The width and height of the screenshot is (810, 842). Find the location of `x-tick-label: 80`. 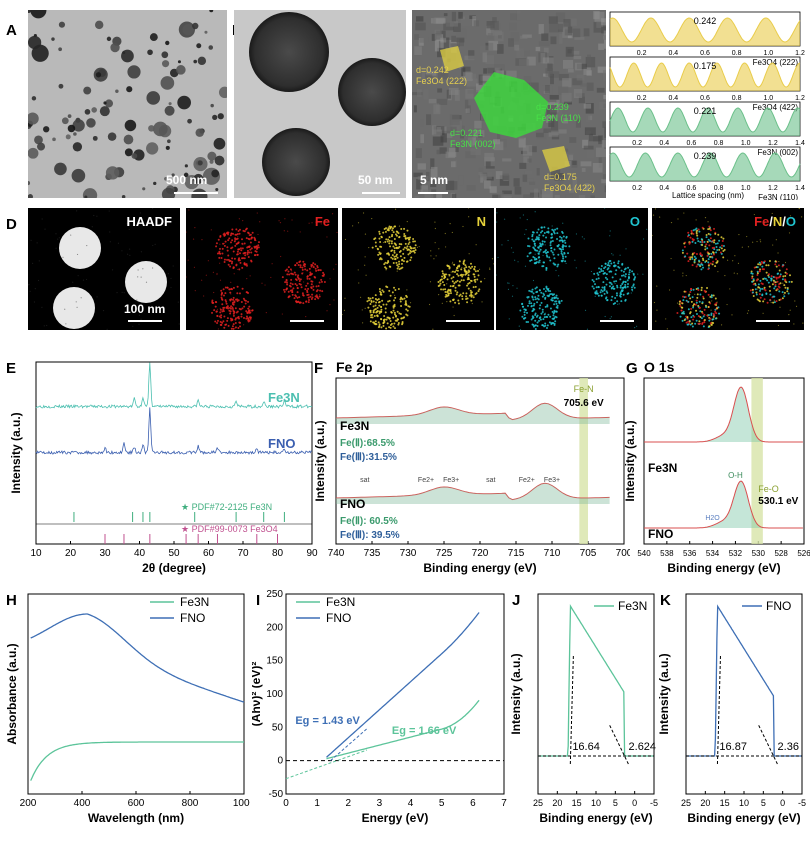

x-tick-label: 80 is located at coordinates (278, 553).